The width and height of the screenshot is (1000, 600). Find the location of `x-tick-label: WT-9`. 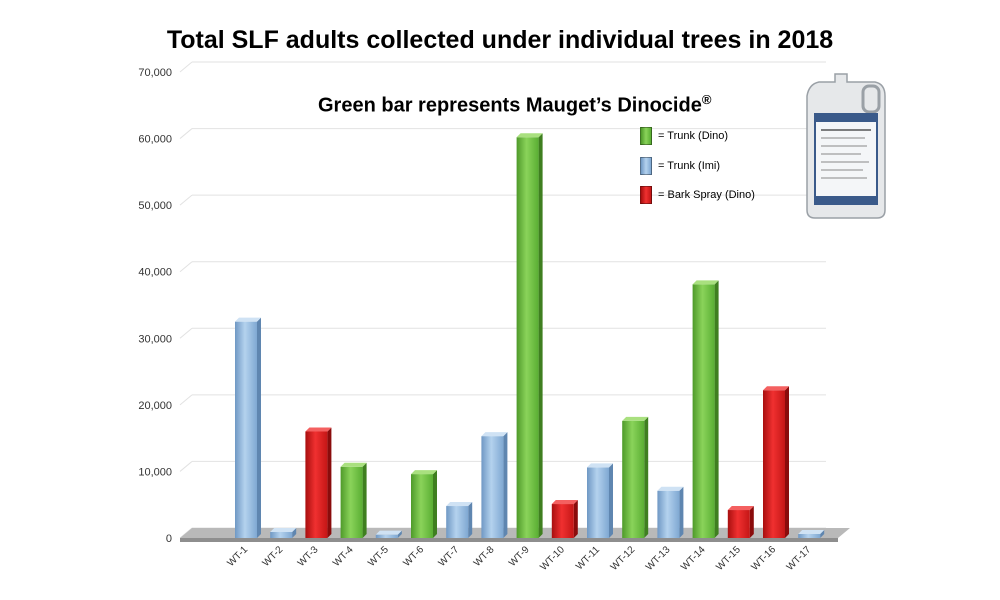

x-tick-label: WT-9 is located at coordinates (519, 556).